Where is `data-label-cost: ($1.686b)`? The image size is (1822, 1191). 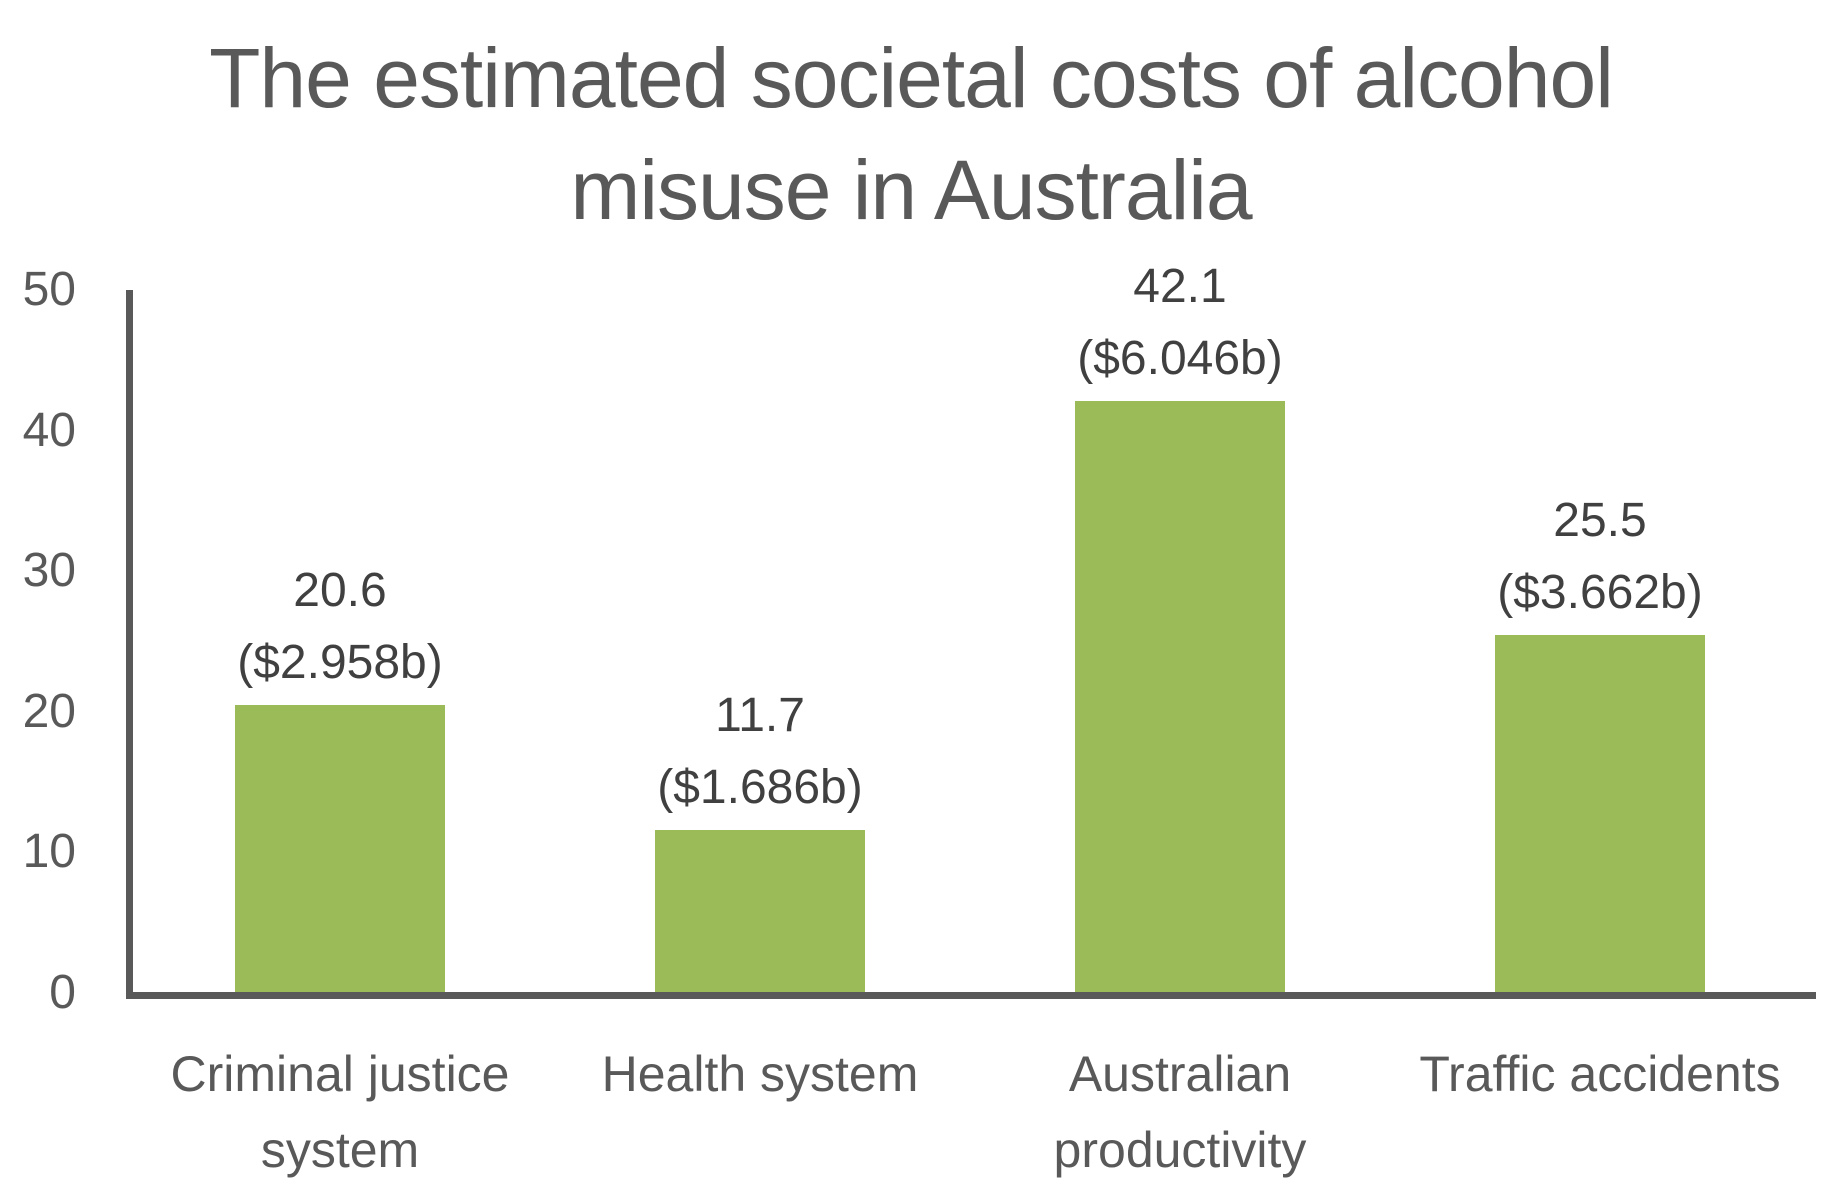 data-label-cost: ($1.686b) is located at coordinates (760, 788).